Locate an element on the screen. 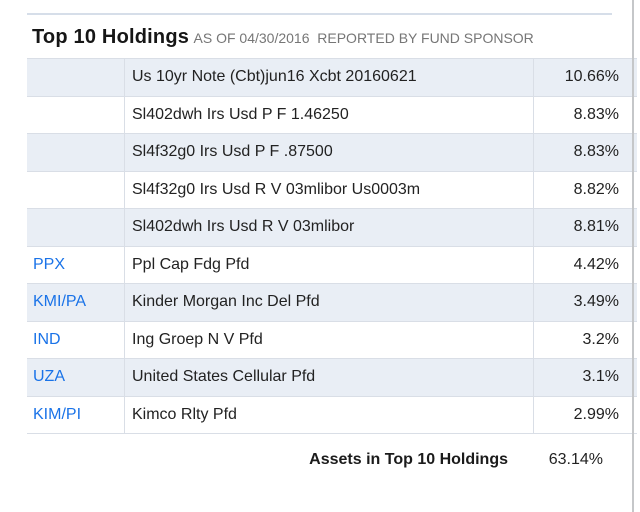 The width and height of the screenshot is (640, 512). holding-name: Sl402dwh Irs Usd P F 1.46250 is located at coordinates (329, 114).